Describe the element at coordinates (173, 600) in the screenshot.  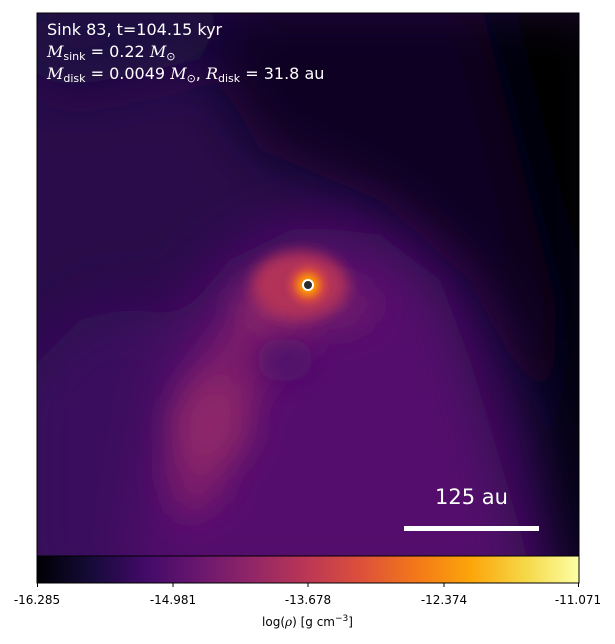
I see `colorbar-tick-label: -14.981` at that location.